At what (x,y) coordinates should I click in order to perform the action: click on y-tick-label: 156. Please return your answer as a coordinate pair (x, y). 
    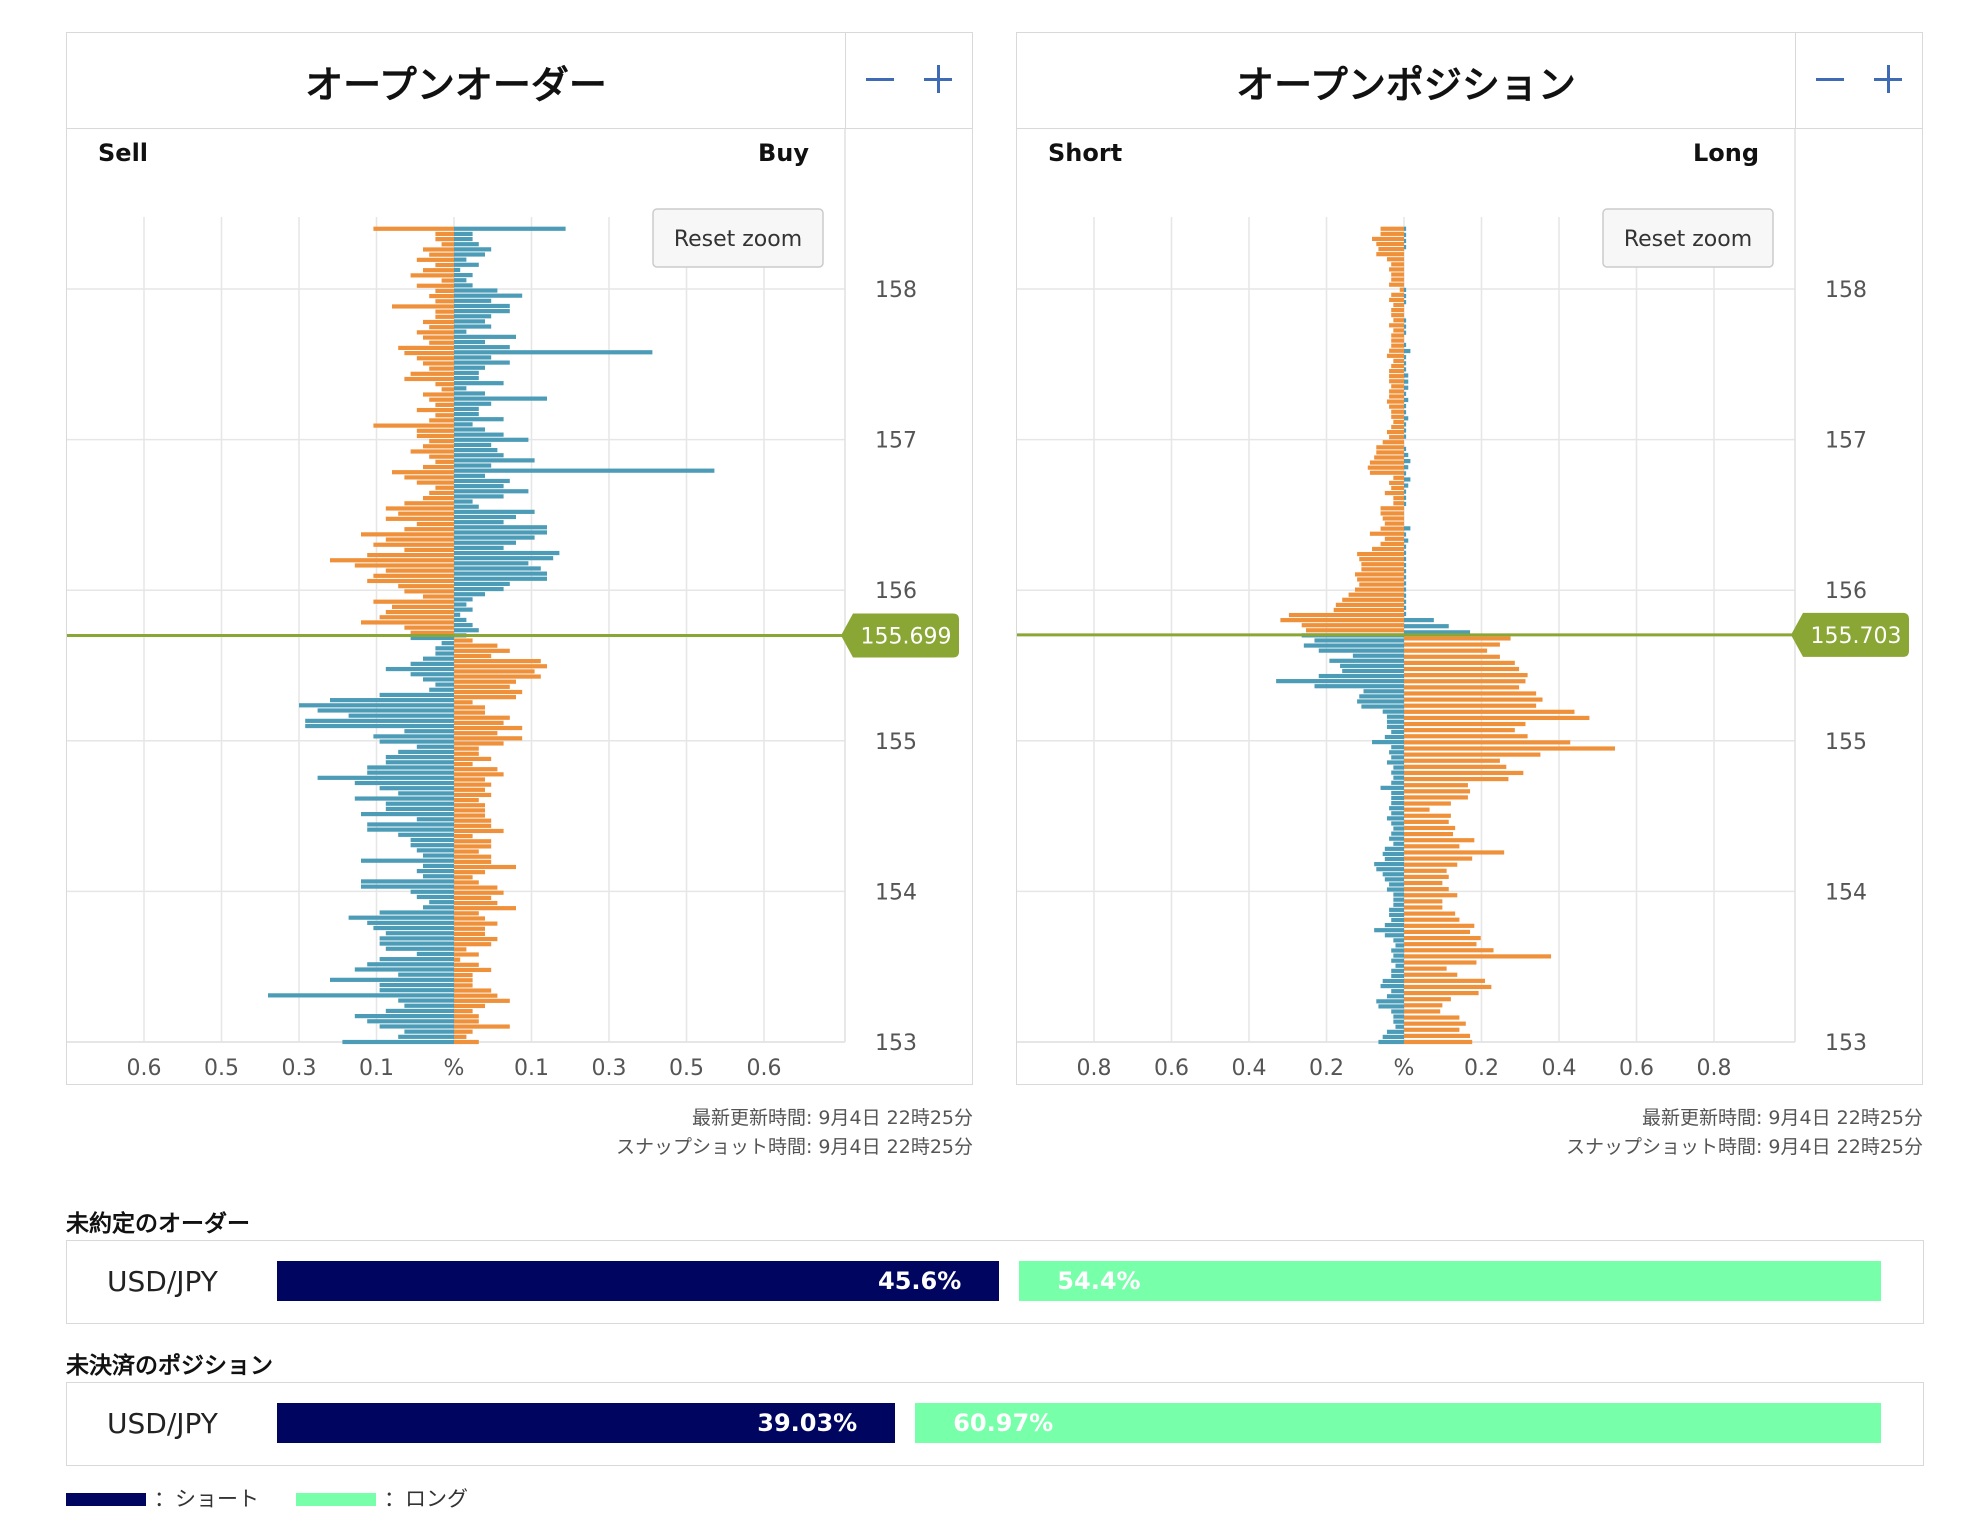
    Looking at the image, I should click on (896, 591).